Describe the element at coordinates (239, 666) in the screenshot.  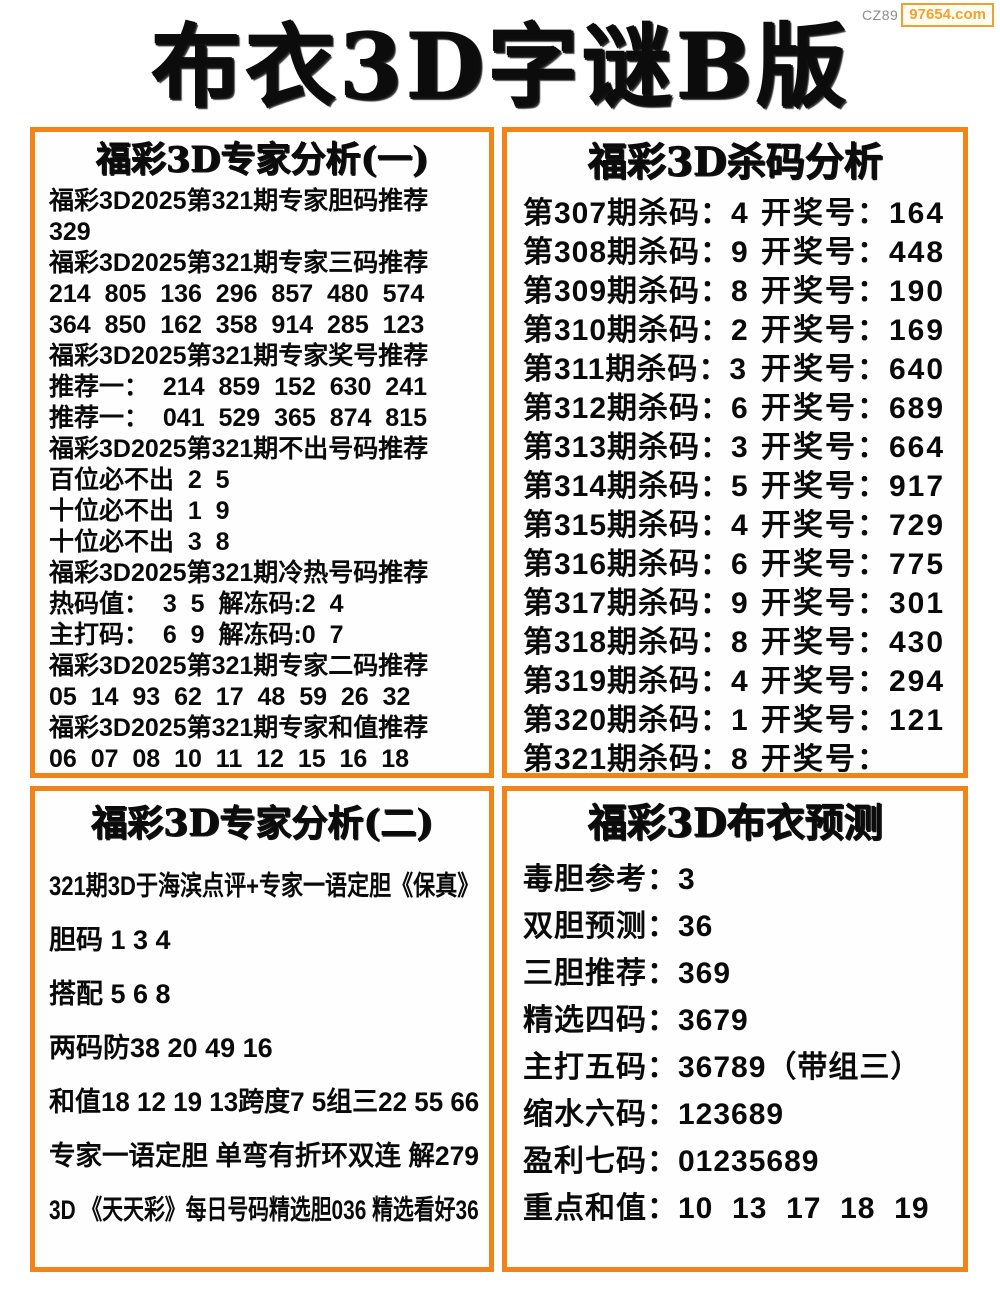
I see `analysis-line: 福彩3D2025第321期专家二码推荐` at that location.